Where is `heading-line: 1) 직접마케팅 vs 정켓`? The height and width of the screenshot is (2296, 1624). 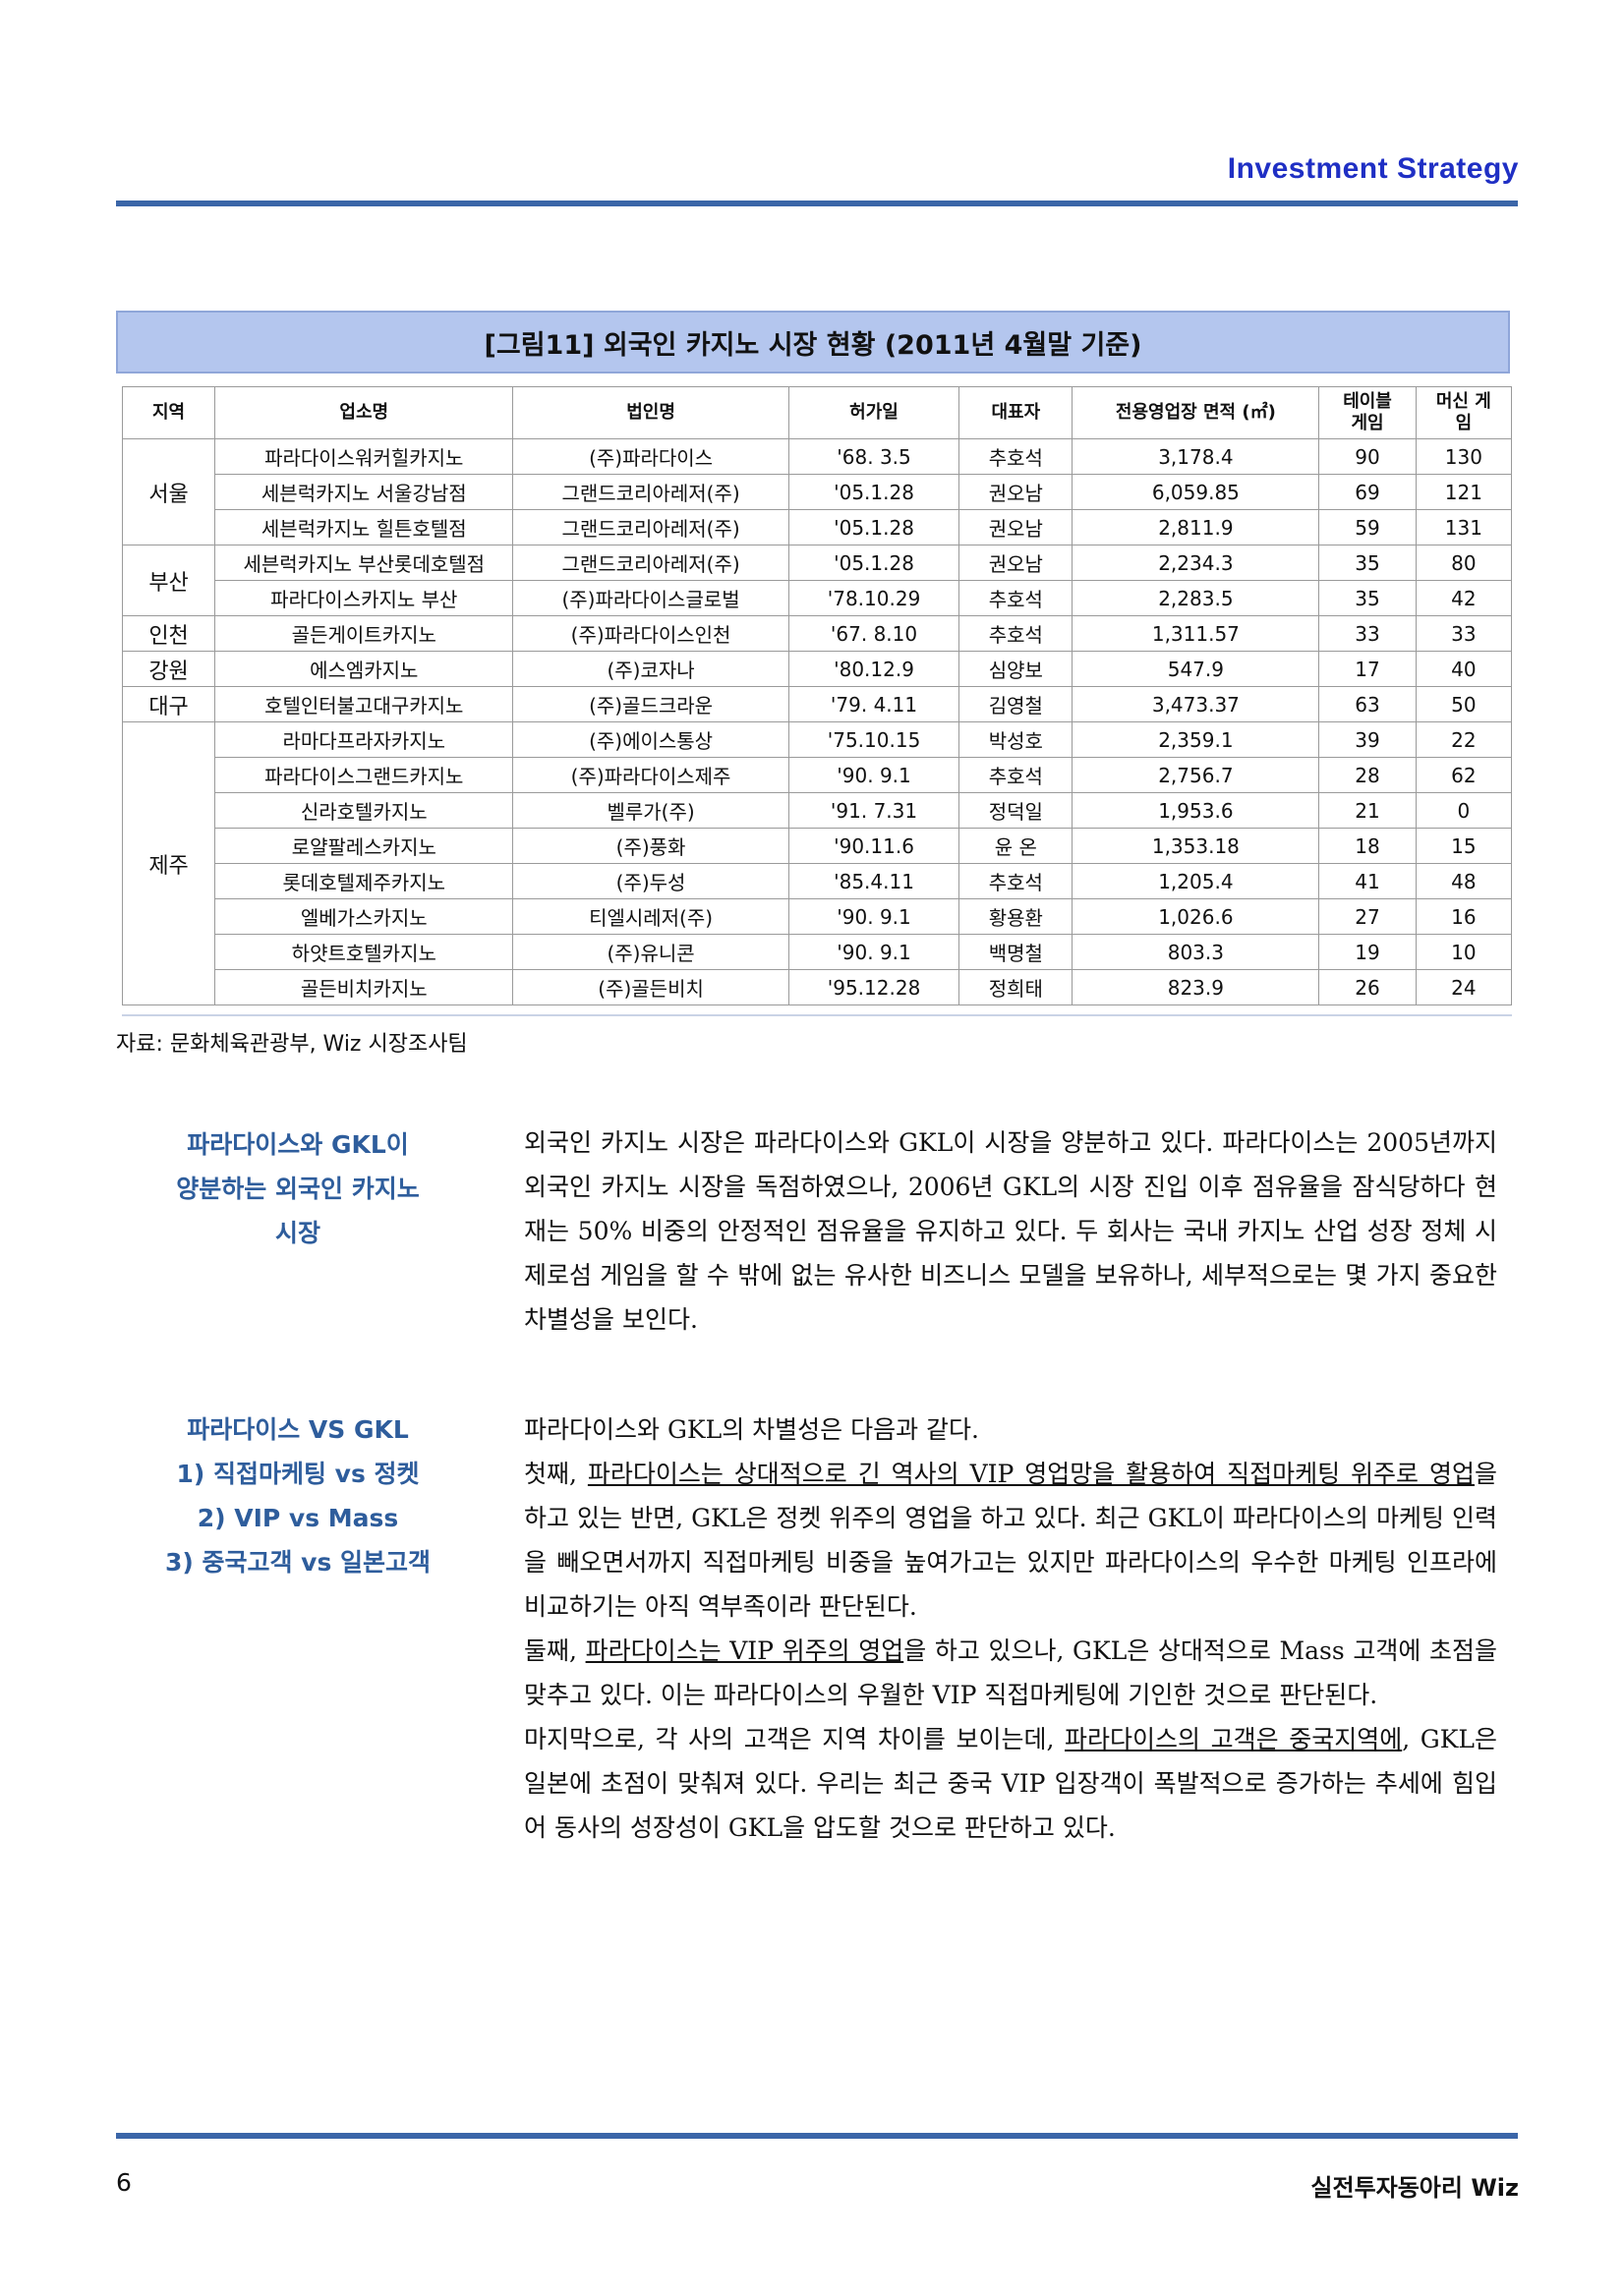 heading-line: 1) 직접마케팅 vs 정켓 is located at coordinates (298, 1474).